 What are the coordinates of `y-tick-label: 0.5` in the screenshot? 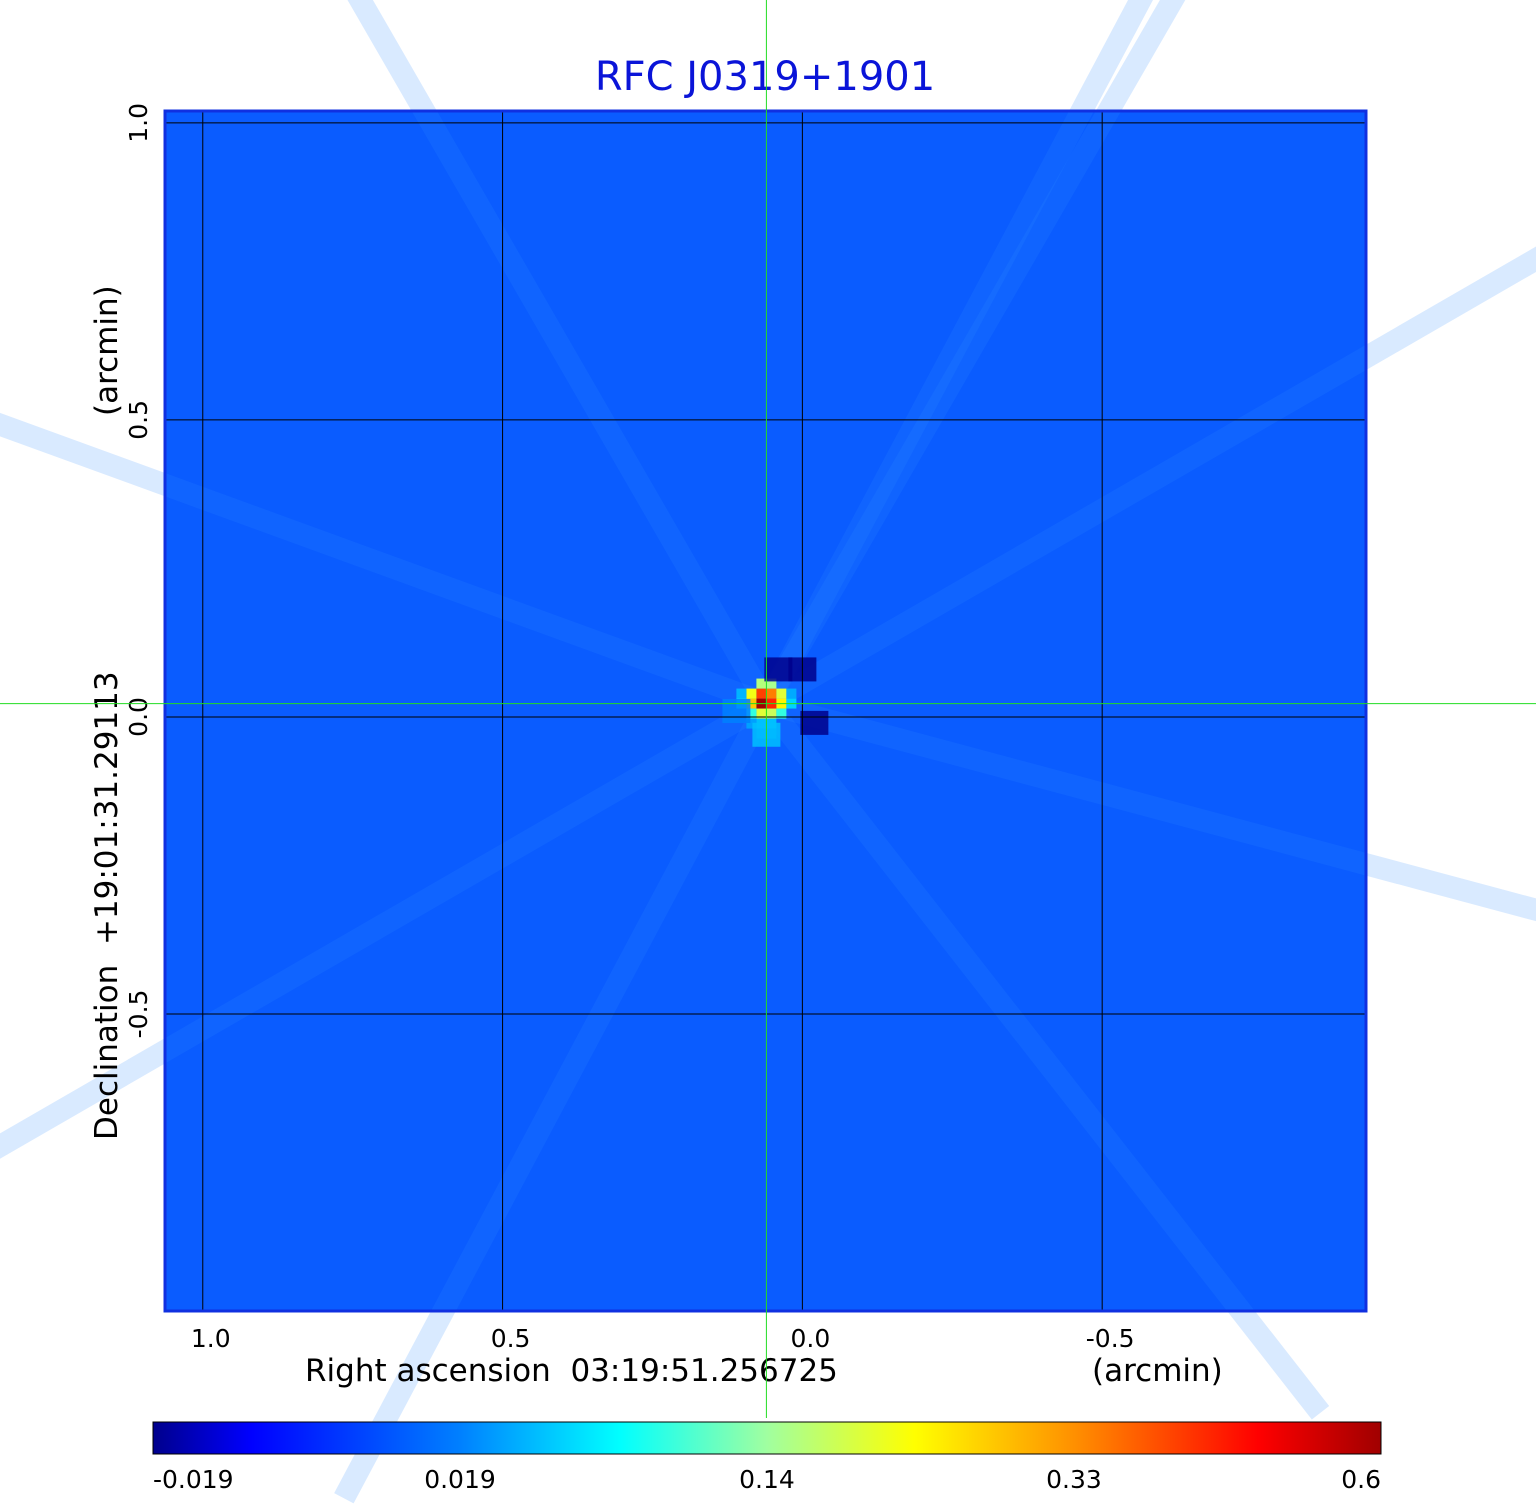 It's located at (138, 420).